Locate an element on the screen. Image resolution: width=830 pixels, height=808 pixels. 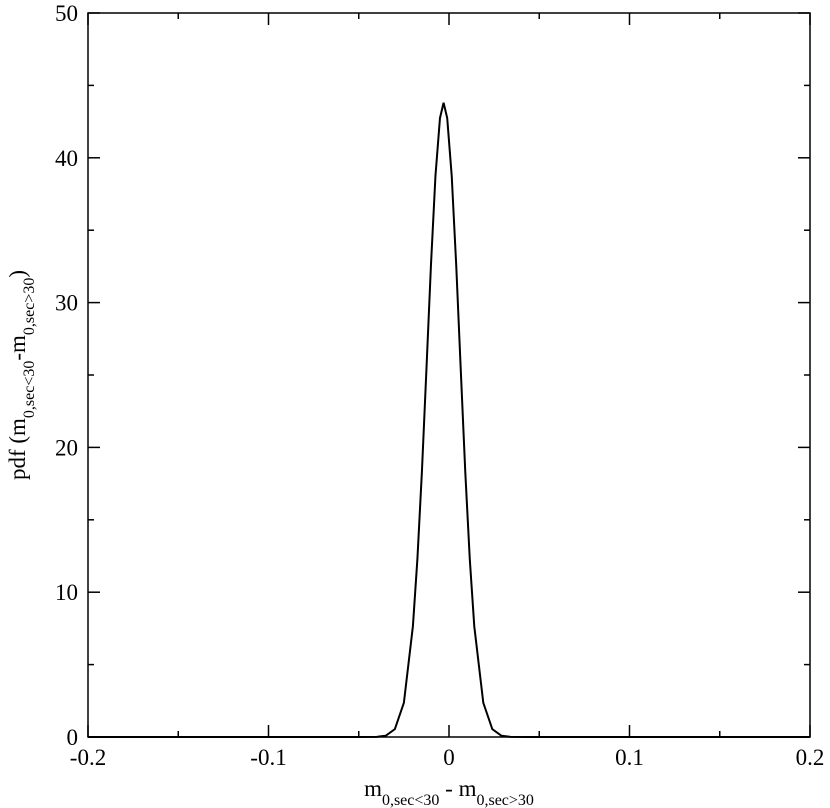
x-tick-label: 0 is located at coordinates (449, 757).